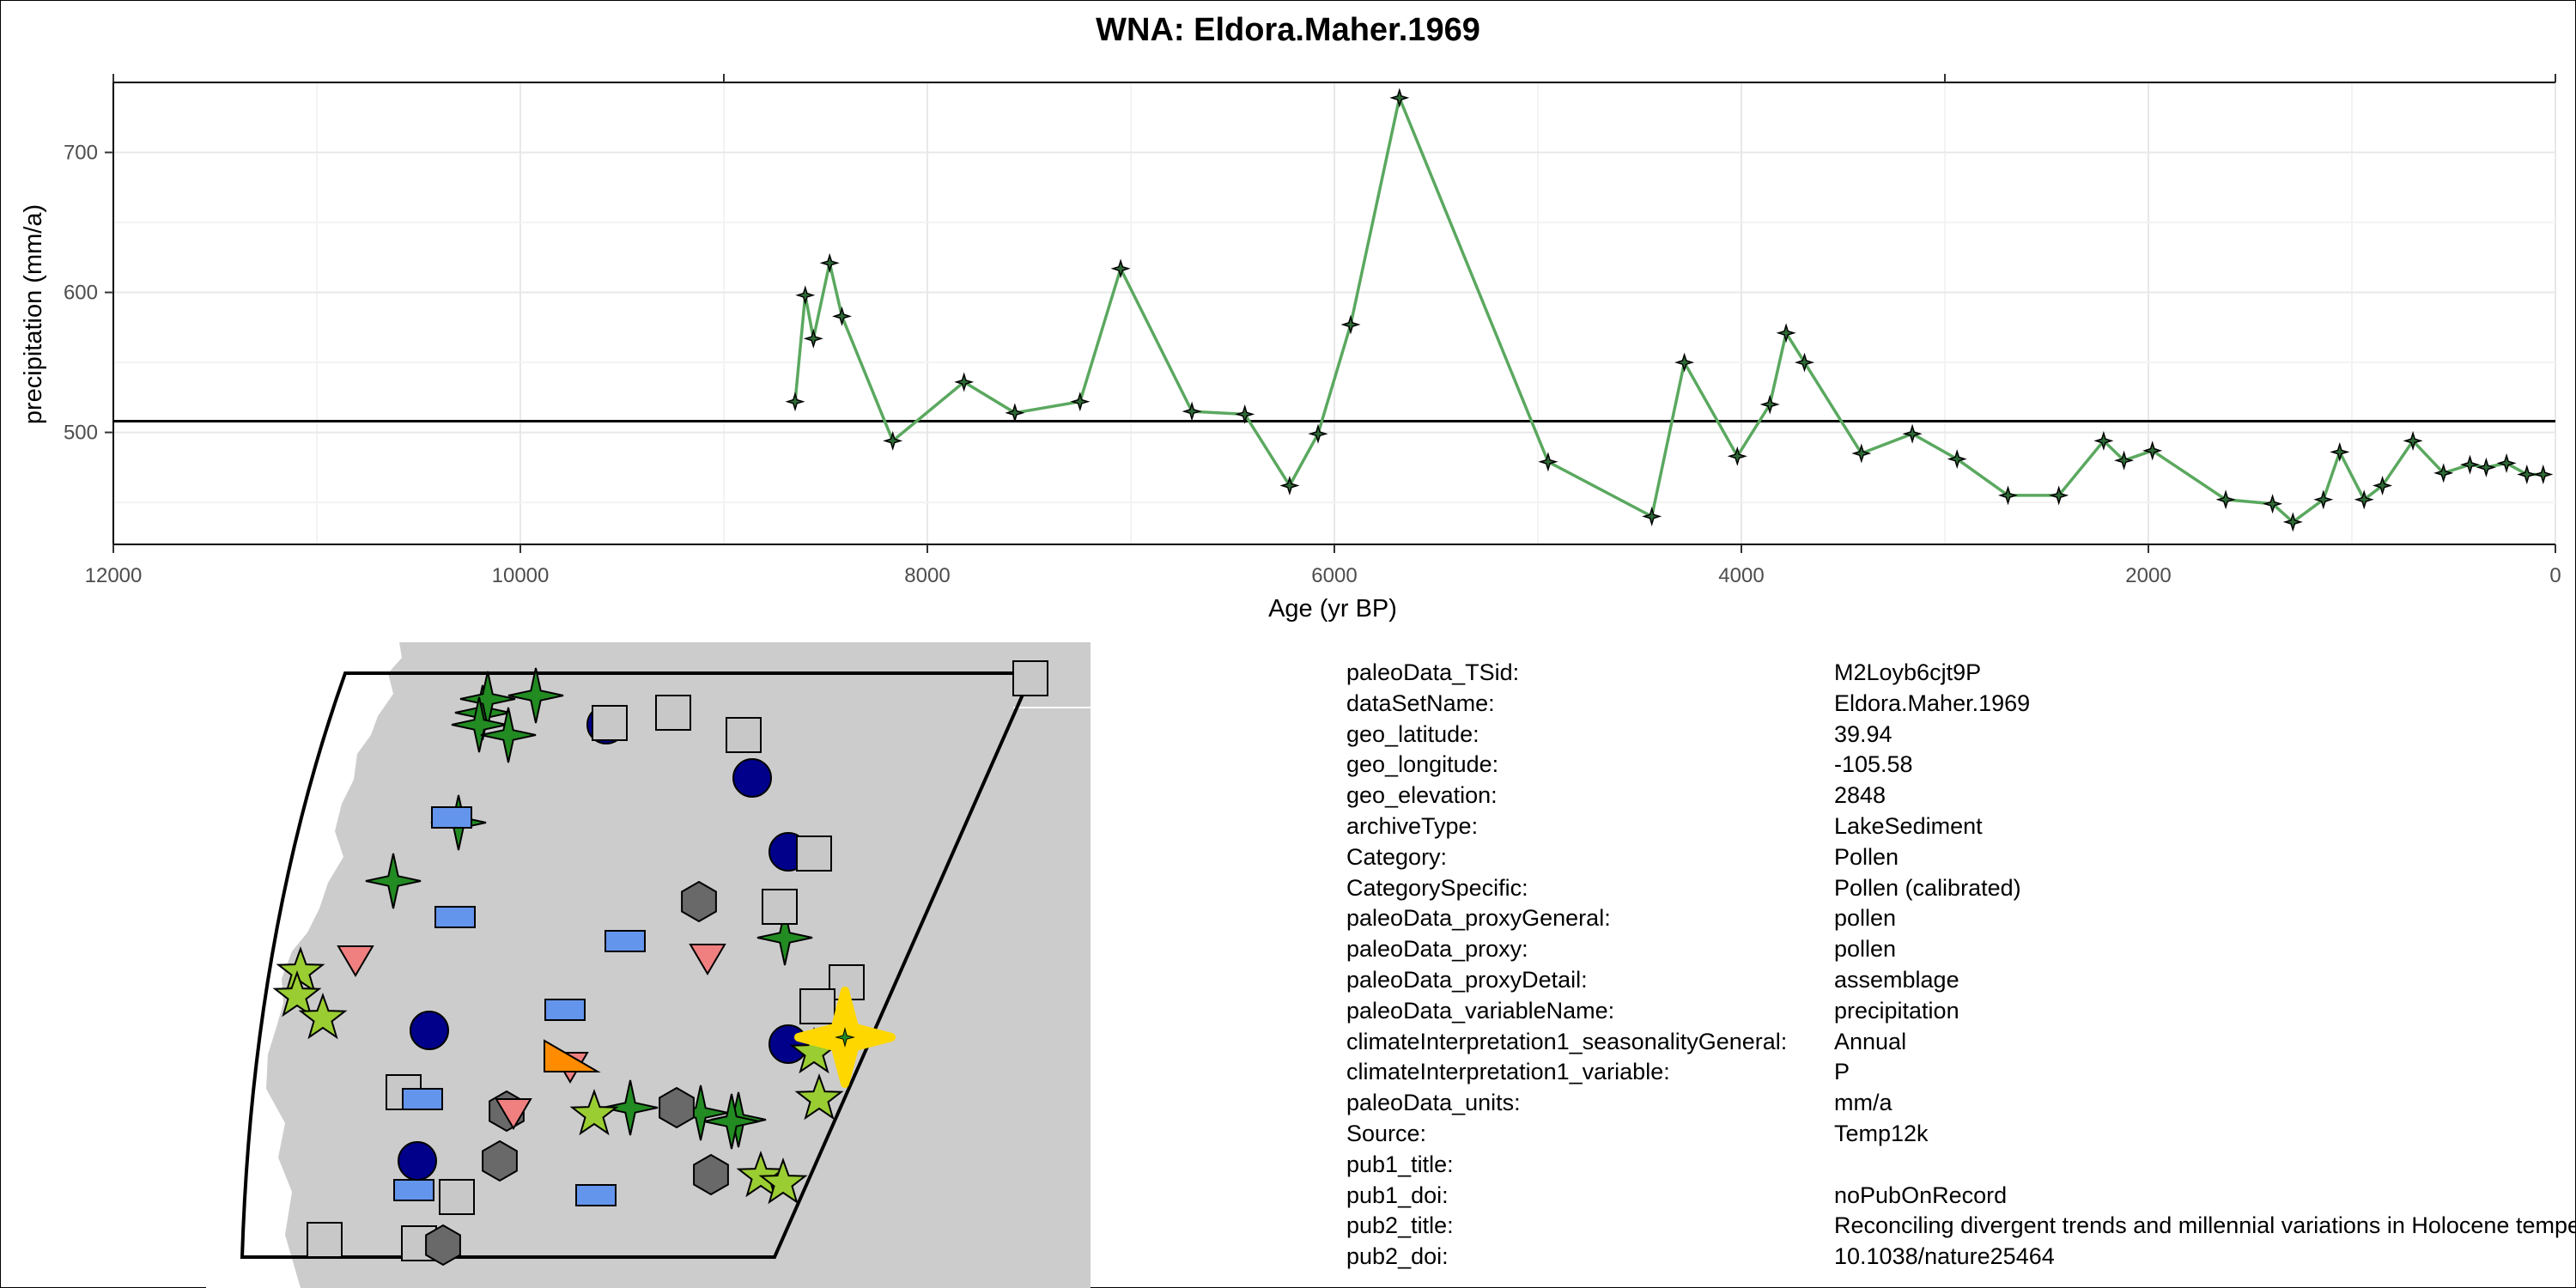  What do you see at coordinates (1422, 795) in the screenshot?
I see `metadata-key: geo_elevation:` at bounding box center [1422, 795].